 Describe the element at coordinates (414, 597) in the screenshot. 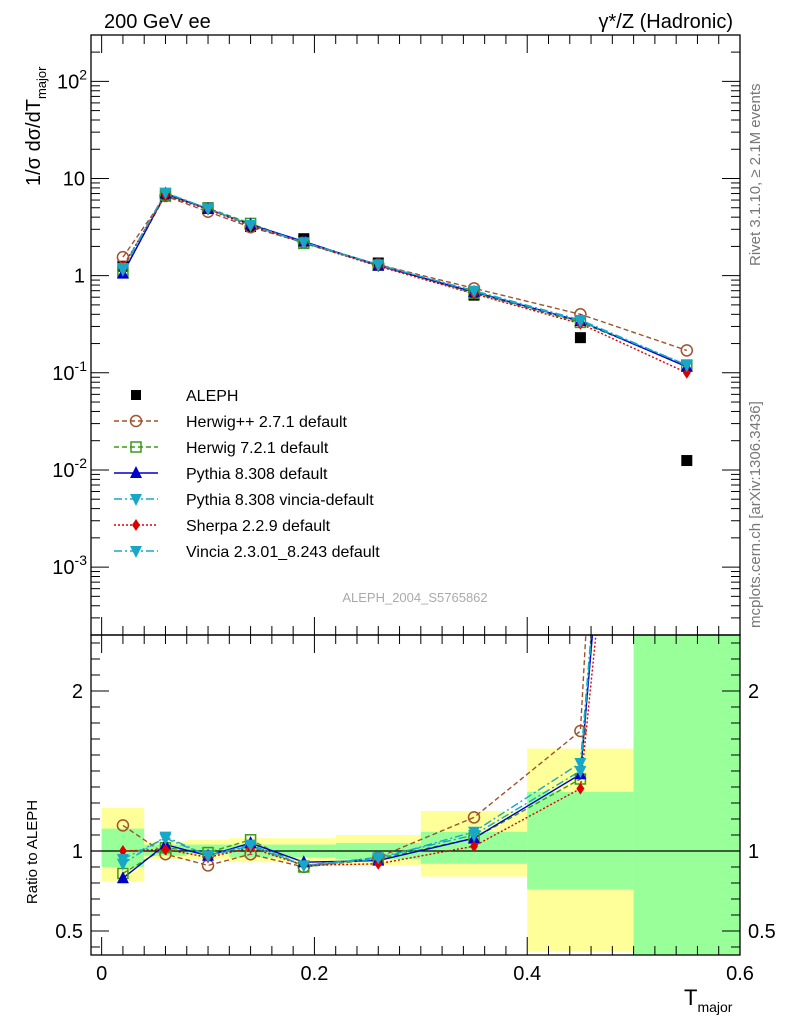

I see `analysis-watermark: ALEPH_2004_S5765862` at that location.